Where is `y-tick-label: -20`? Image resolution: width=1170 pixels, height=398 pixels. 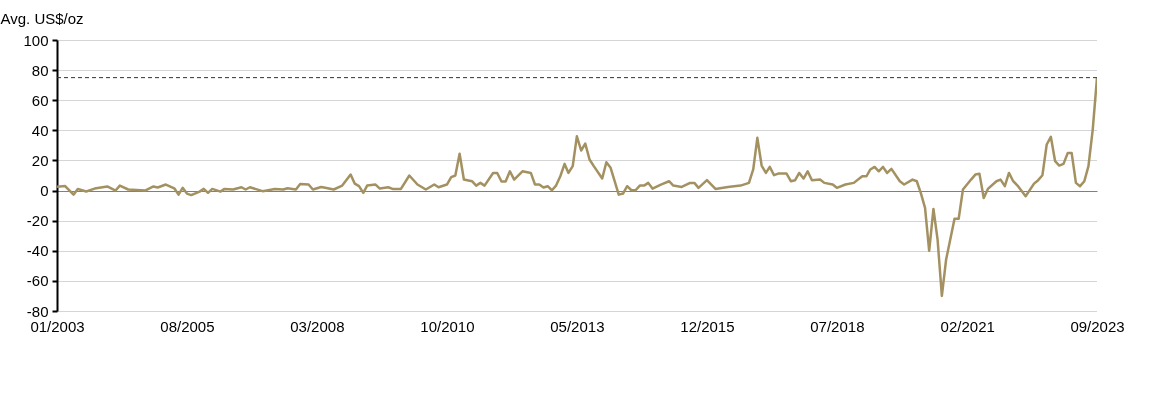 y-tick-label: -20 is located at coordinates (37, 221).